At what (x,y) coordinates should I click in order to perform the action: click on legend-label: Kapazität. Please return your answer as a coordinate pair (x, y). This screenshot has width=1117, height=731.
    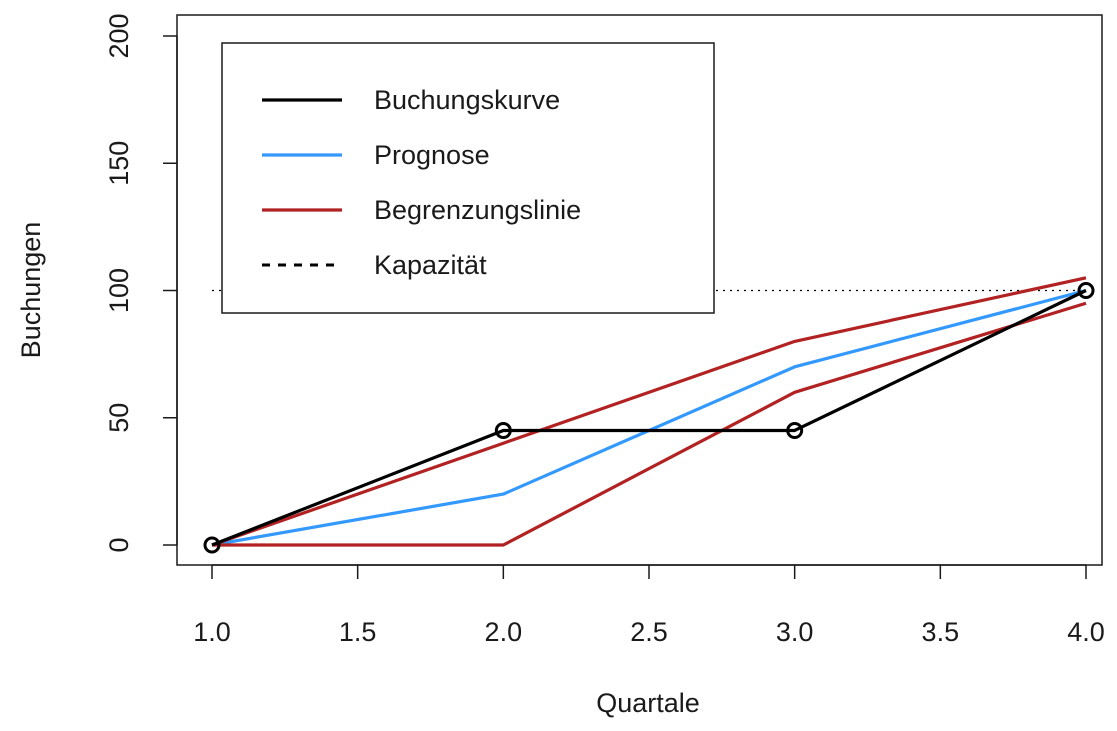
    Looking at the image, I should click on (430, 265).